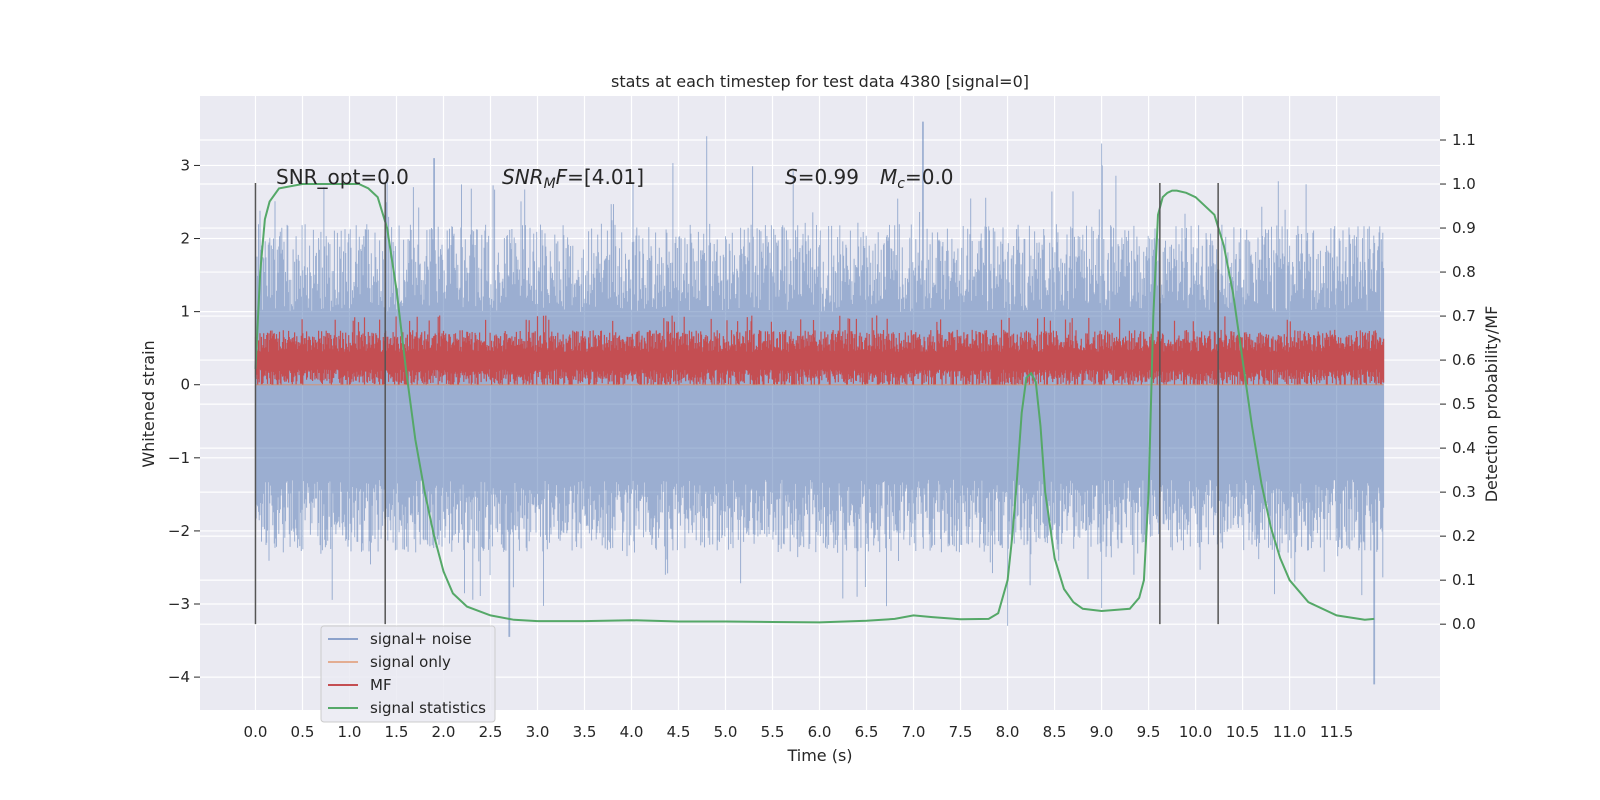  I want to click on y2-tick-label: 0.7, so click(1464, 316).